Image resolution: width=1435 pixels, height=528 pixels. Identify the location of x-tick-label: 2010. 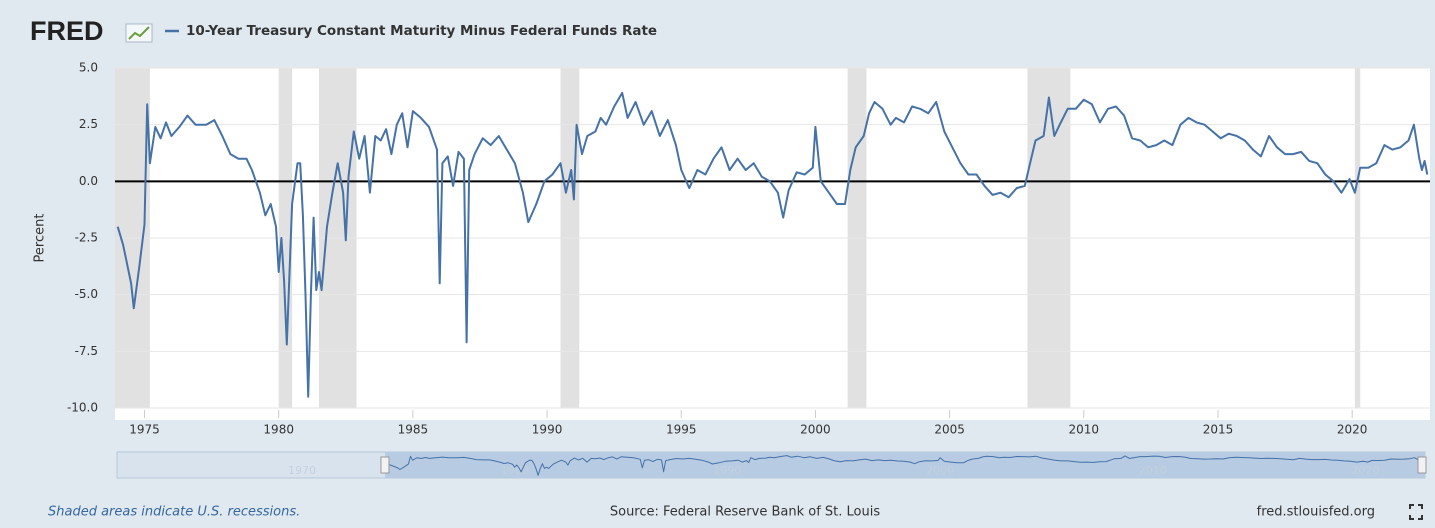
(1084, 430).